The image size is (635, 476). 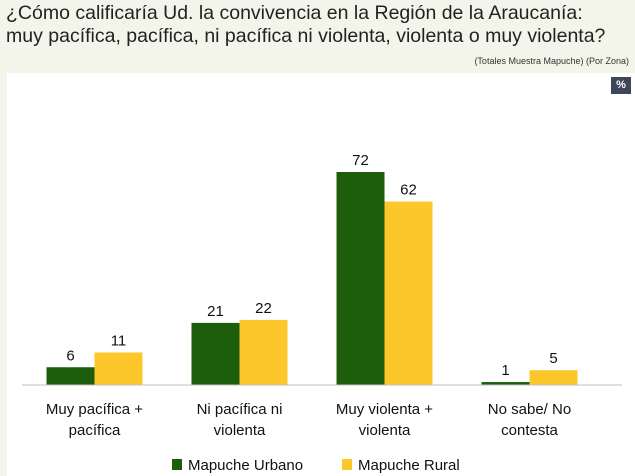 I want to click on category-label-1-line-0: Ni pacífica ni, so click(x=240, y=409).